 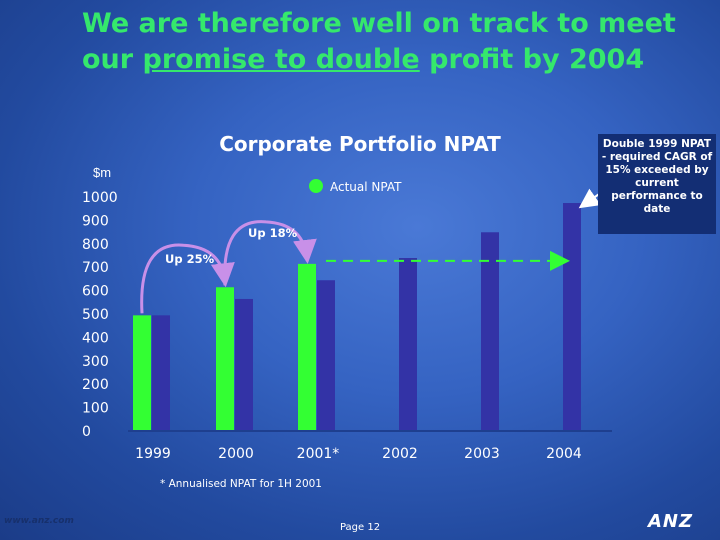 What do you see at coordinates (100, 198) in the screenshot?
I see `y-tick-label: 1000` at bounding box center [100, 198].